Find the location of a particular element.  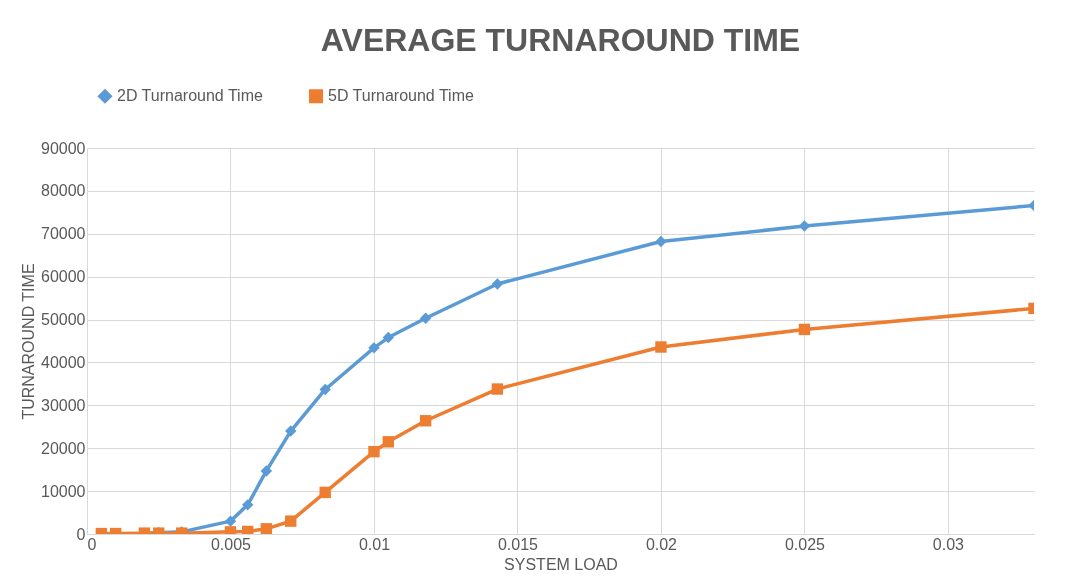

y-tick-label: 80000 is located at coordinates (63, 191).